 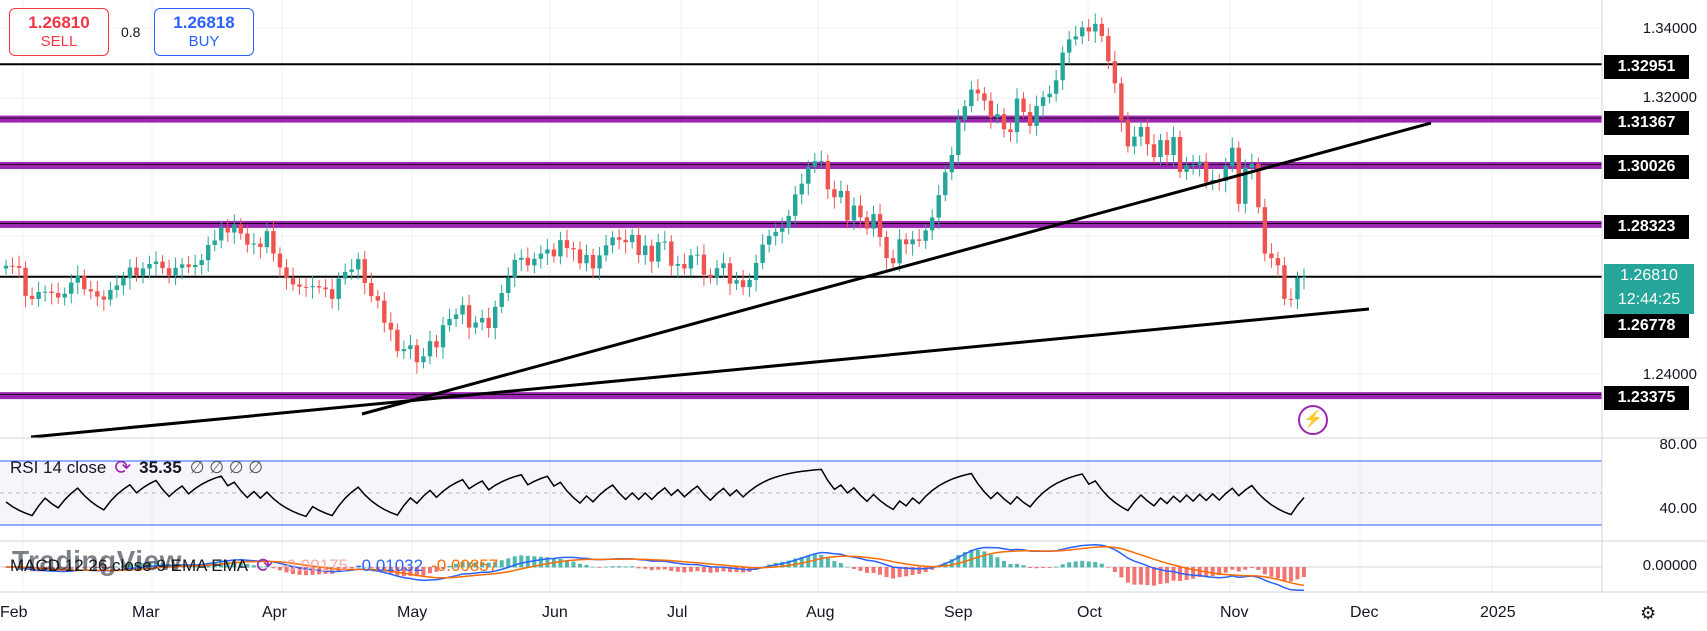 I want to click on rsi-path, so click(x=655, y=493).